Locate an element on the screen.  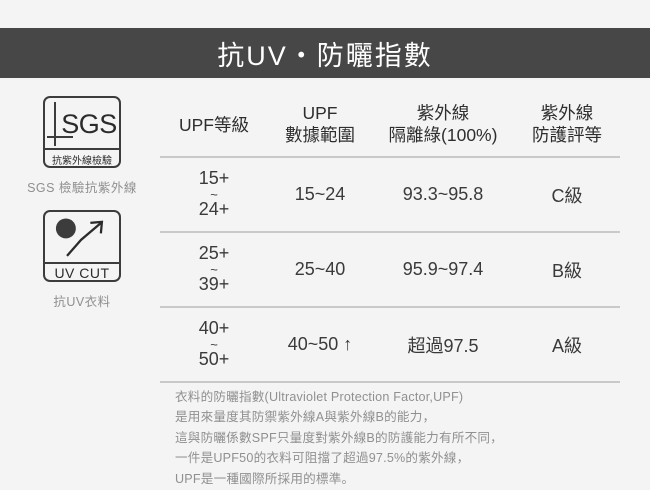
sgs-horizontal-rule-icon is located at coordinates (60, 137).